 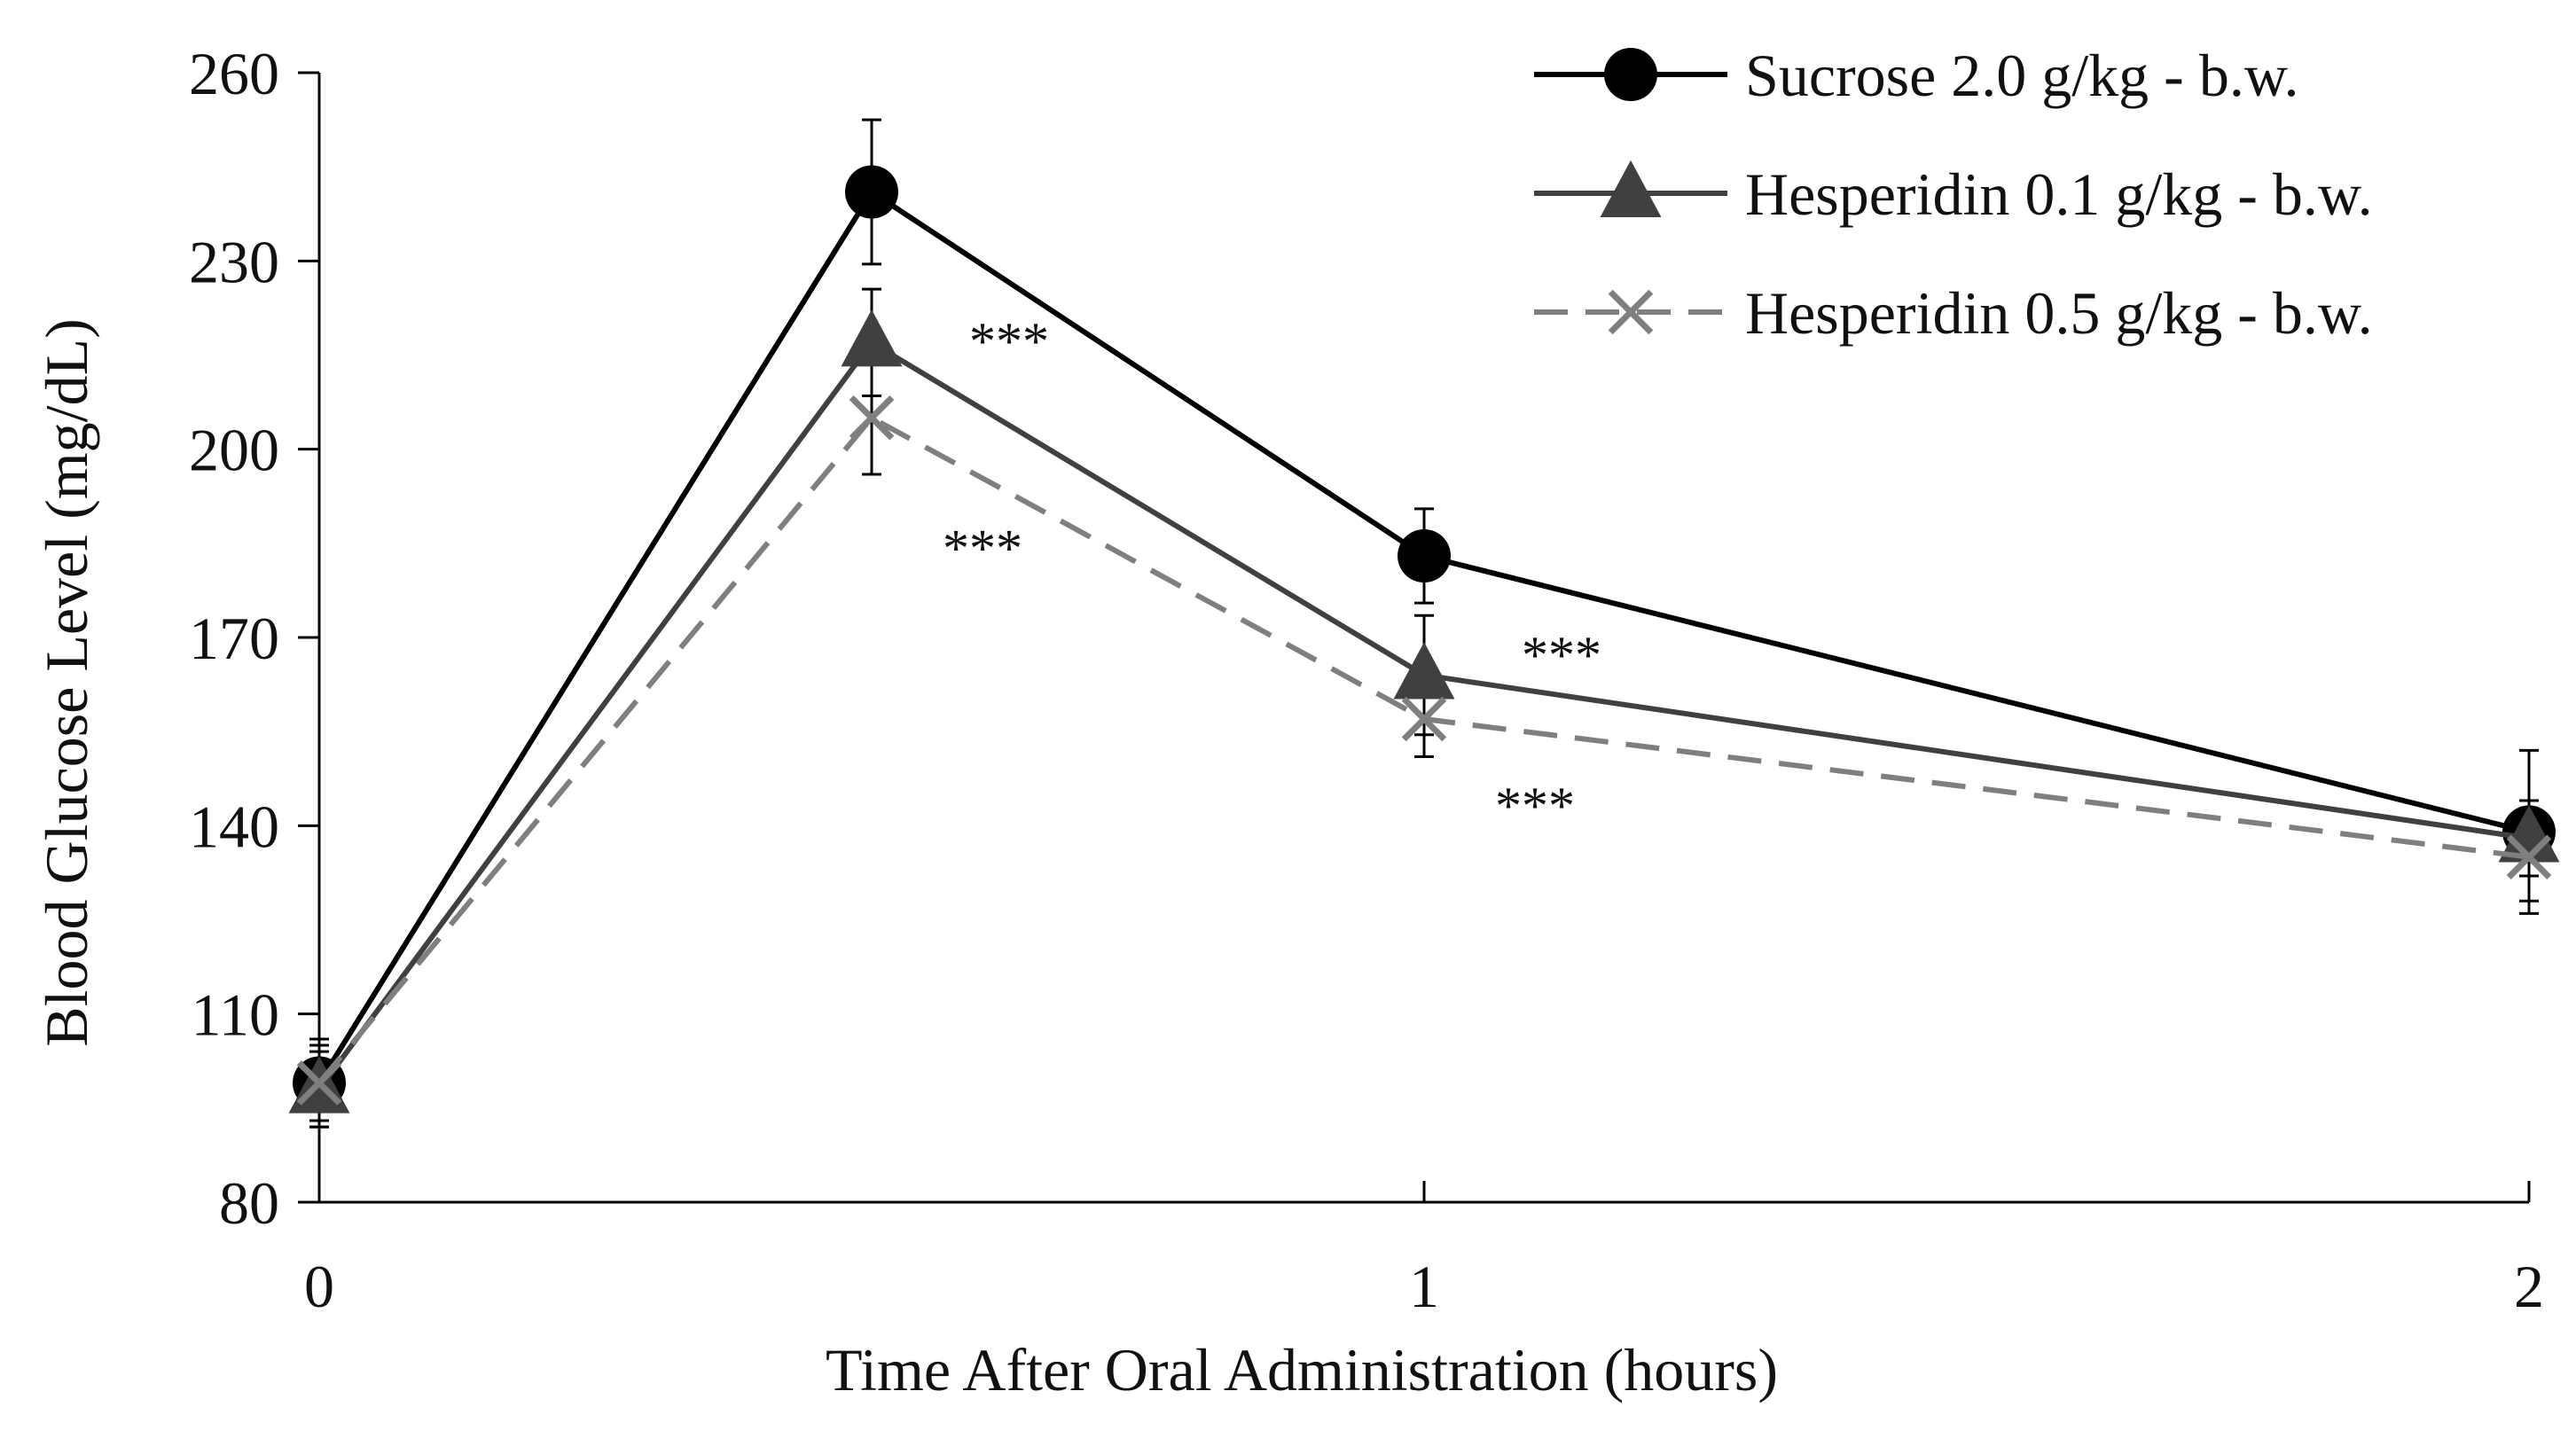 What do you see at coordinates (234, 73) in the screenshot?
I see `y-tick-label: 260` at bounding box center [234, 73].